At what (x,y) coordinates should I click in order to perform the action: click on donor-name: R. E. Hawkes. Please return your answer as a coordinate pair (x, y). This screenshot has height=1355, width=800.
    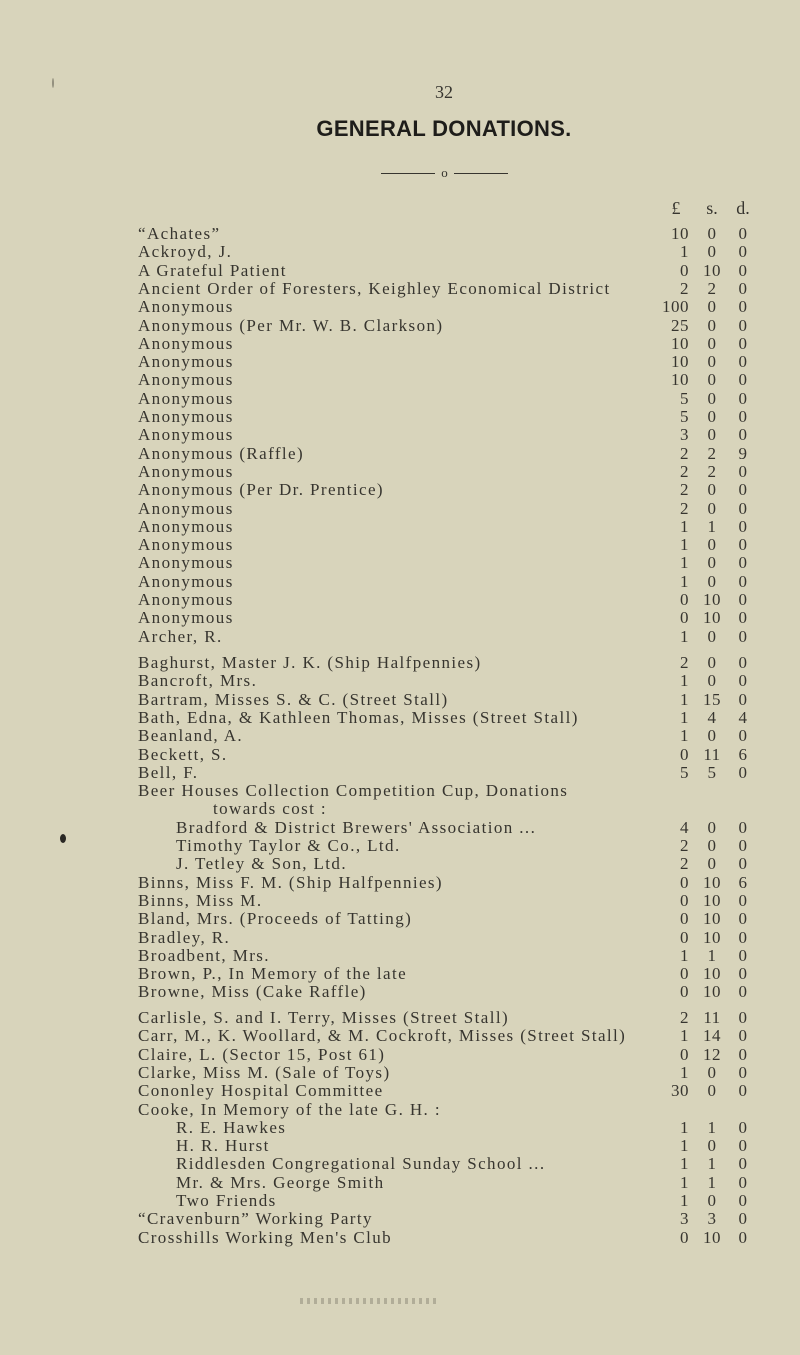
    Looking at the image, I should click on (231, 1127).